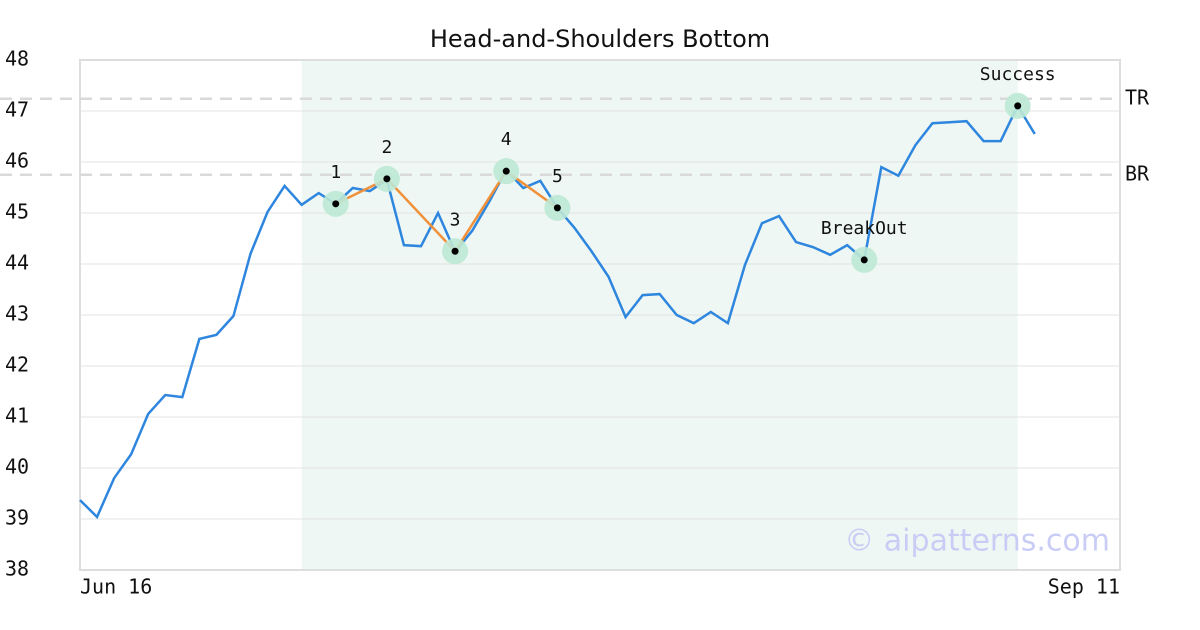  Describe the element at coordinates (17, 161) in the screenshot. I see `y-tick-label: 46` at that location.